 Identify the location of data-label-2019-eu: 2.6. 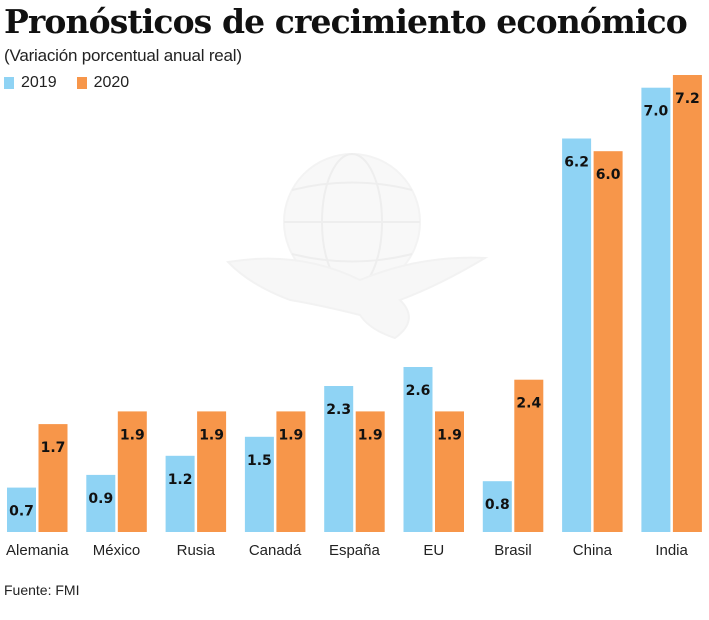
(418, 391).